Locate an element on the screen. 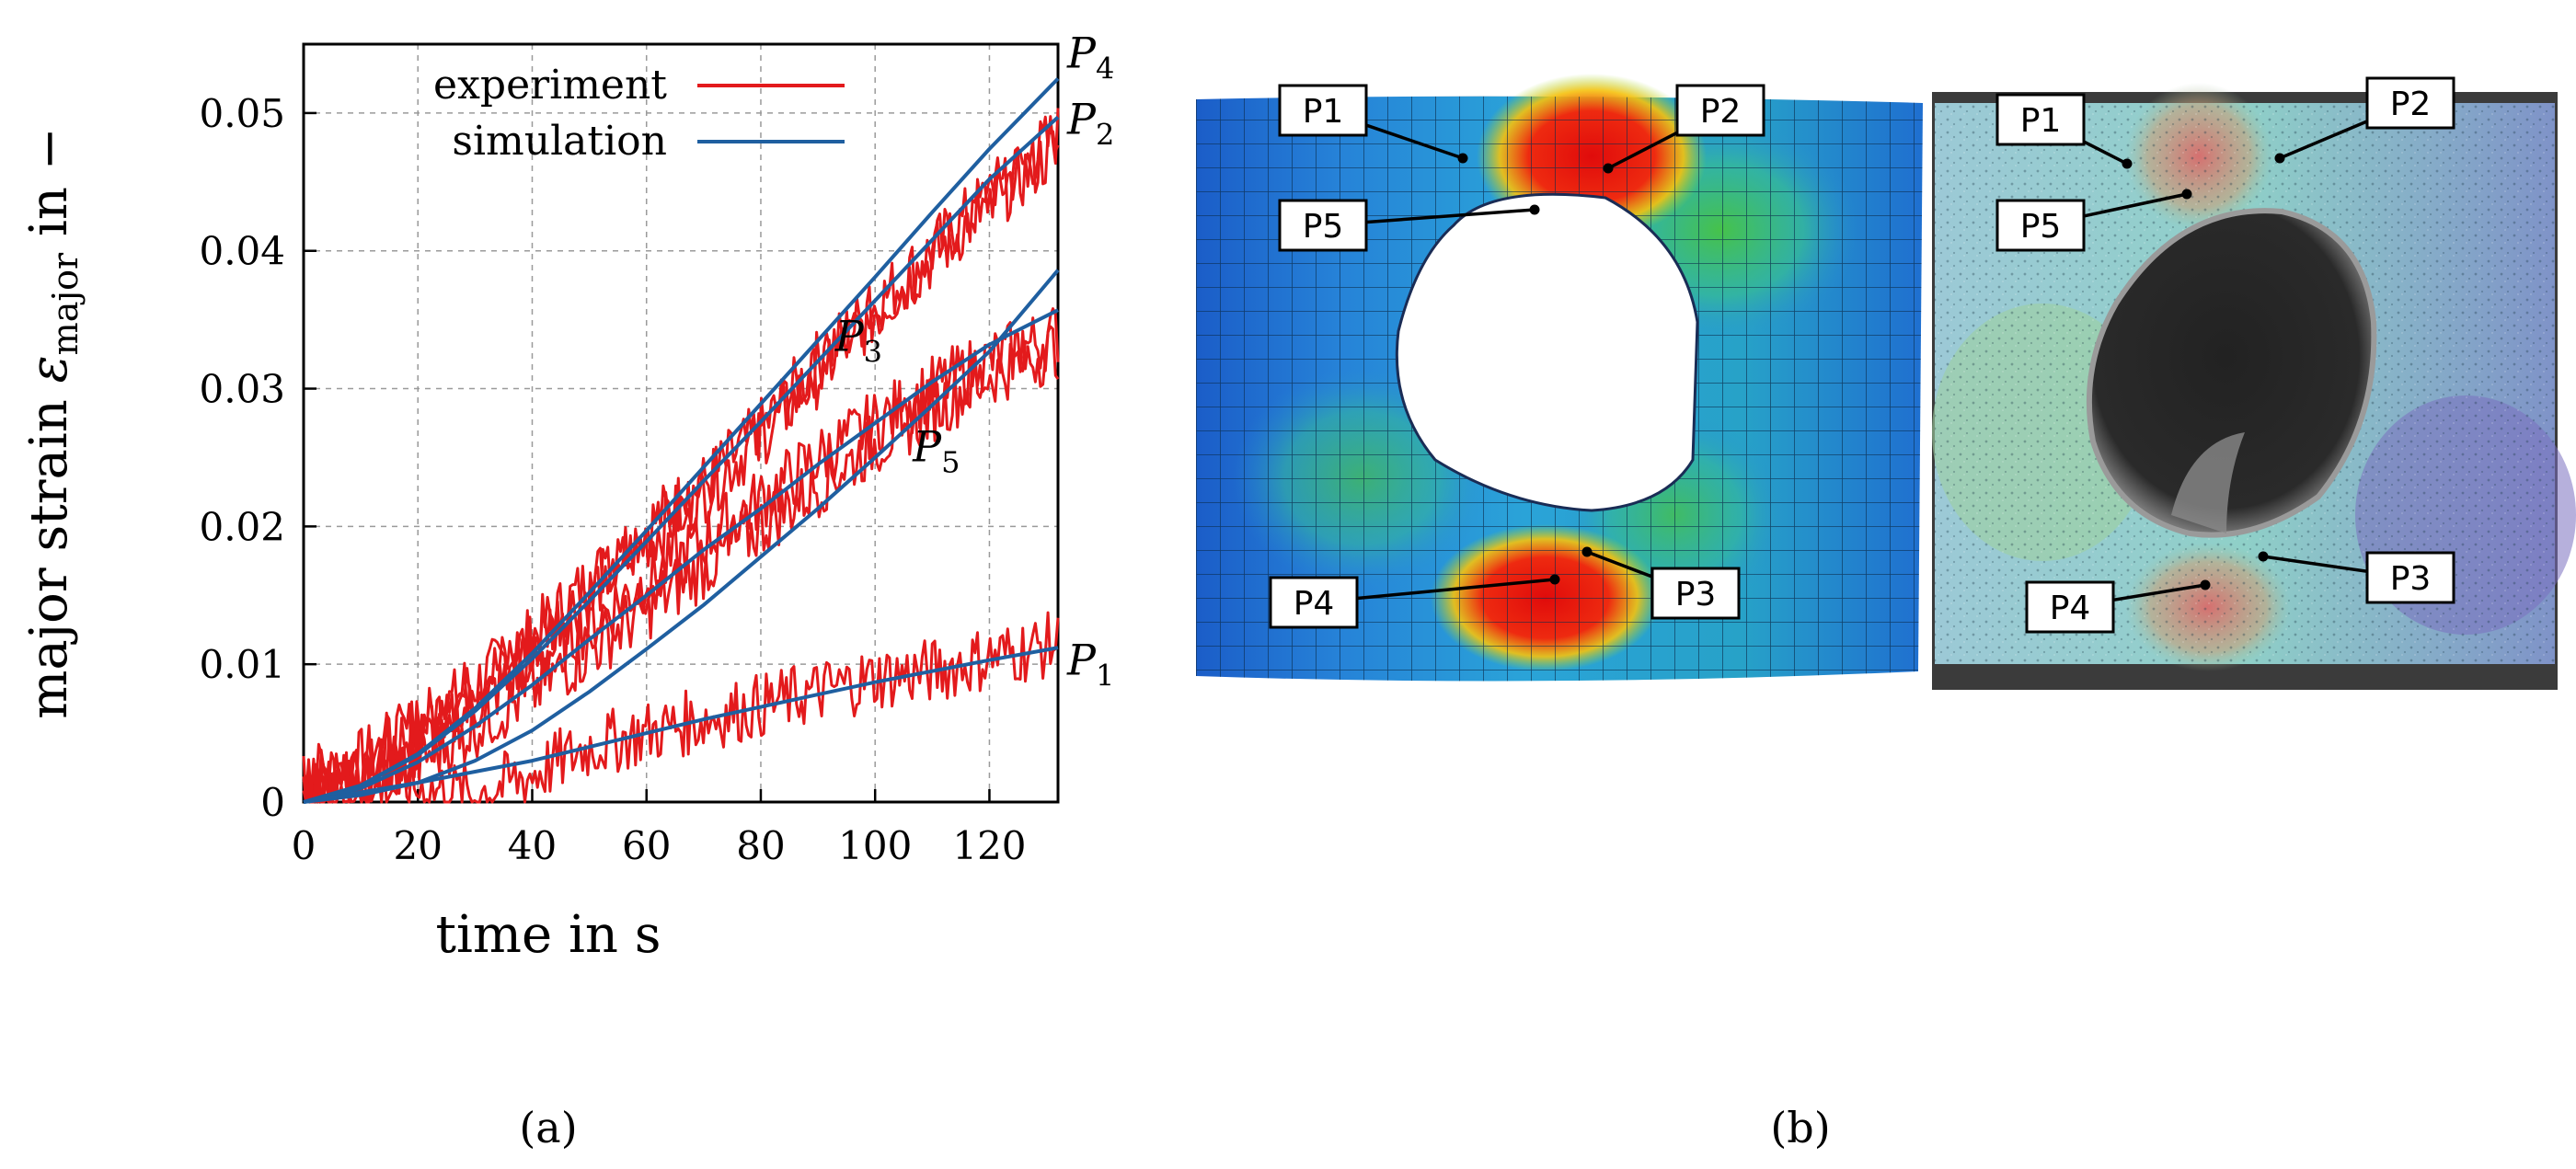  sim-callout-P2: P2 is located at coordinates (1684, 129).